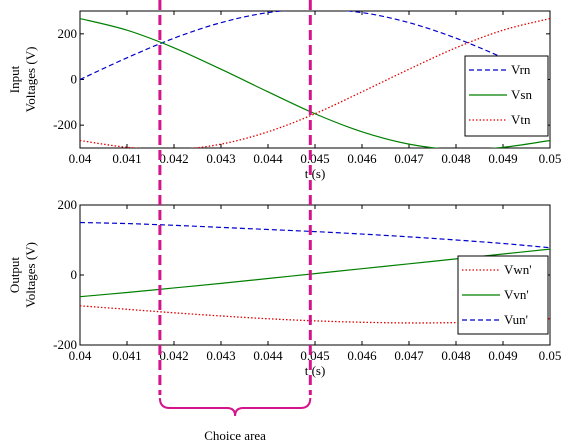 The width and height of the screenshot is (566, 448). I want to click on legend-box, so click(506, 96).